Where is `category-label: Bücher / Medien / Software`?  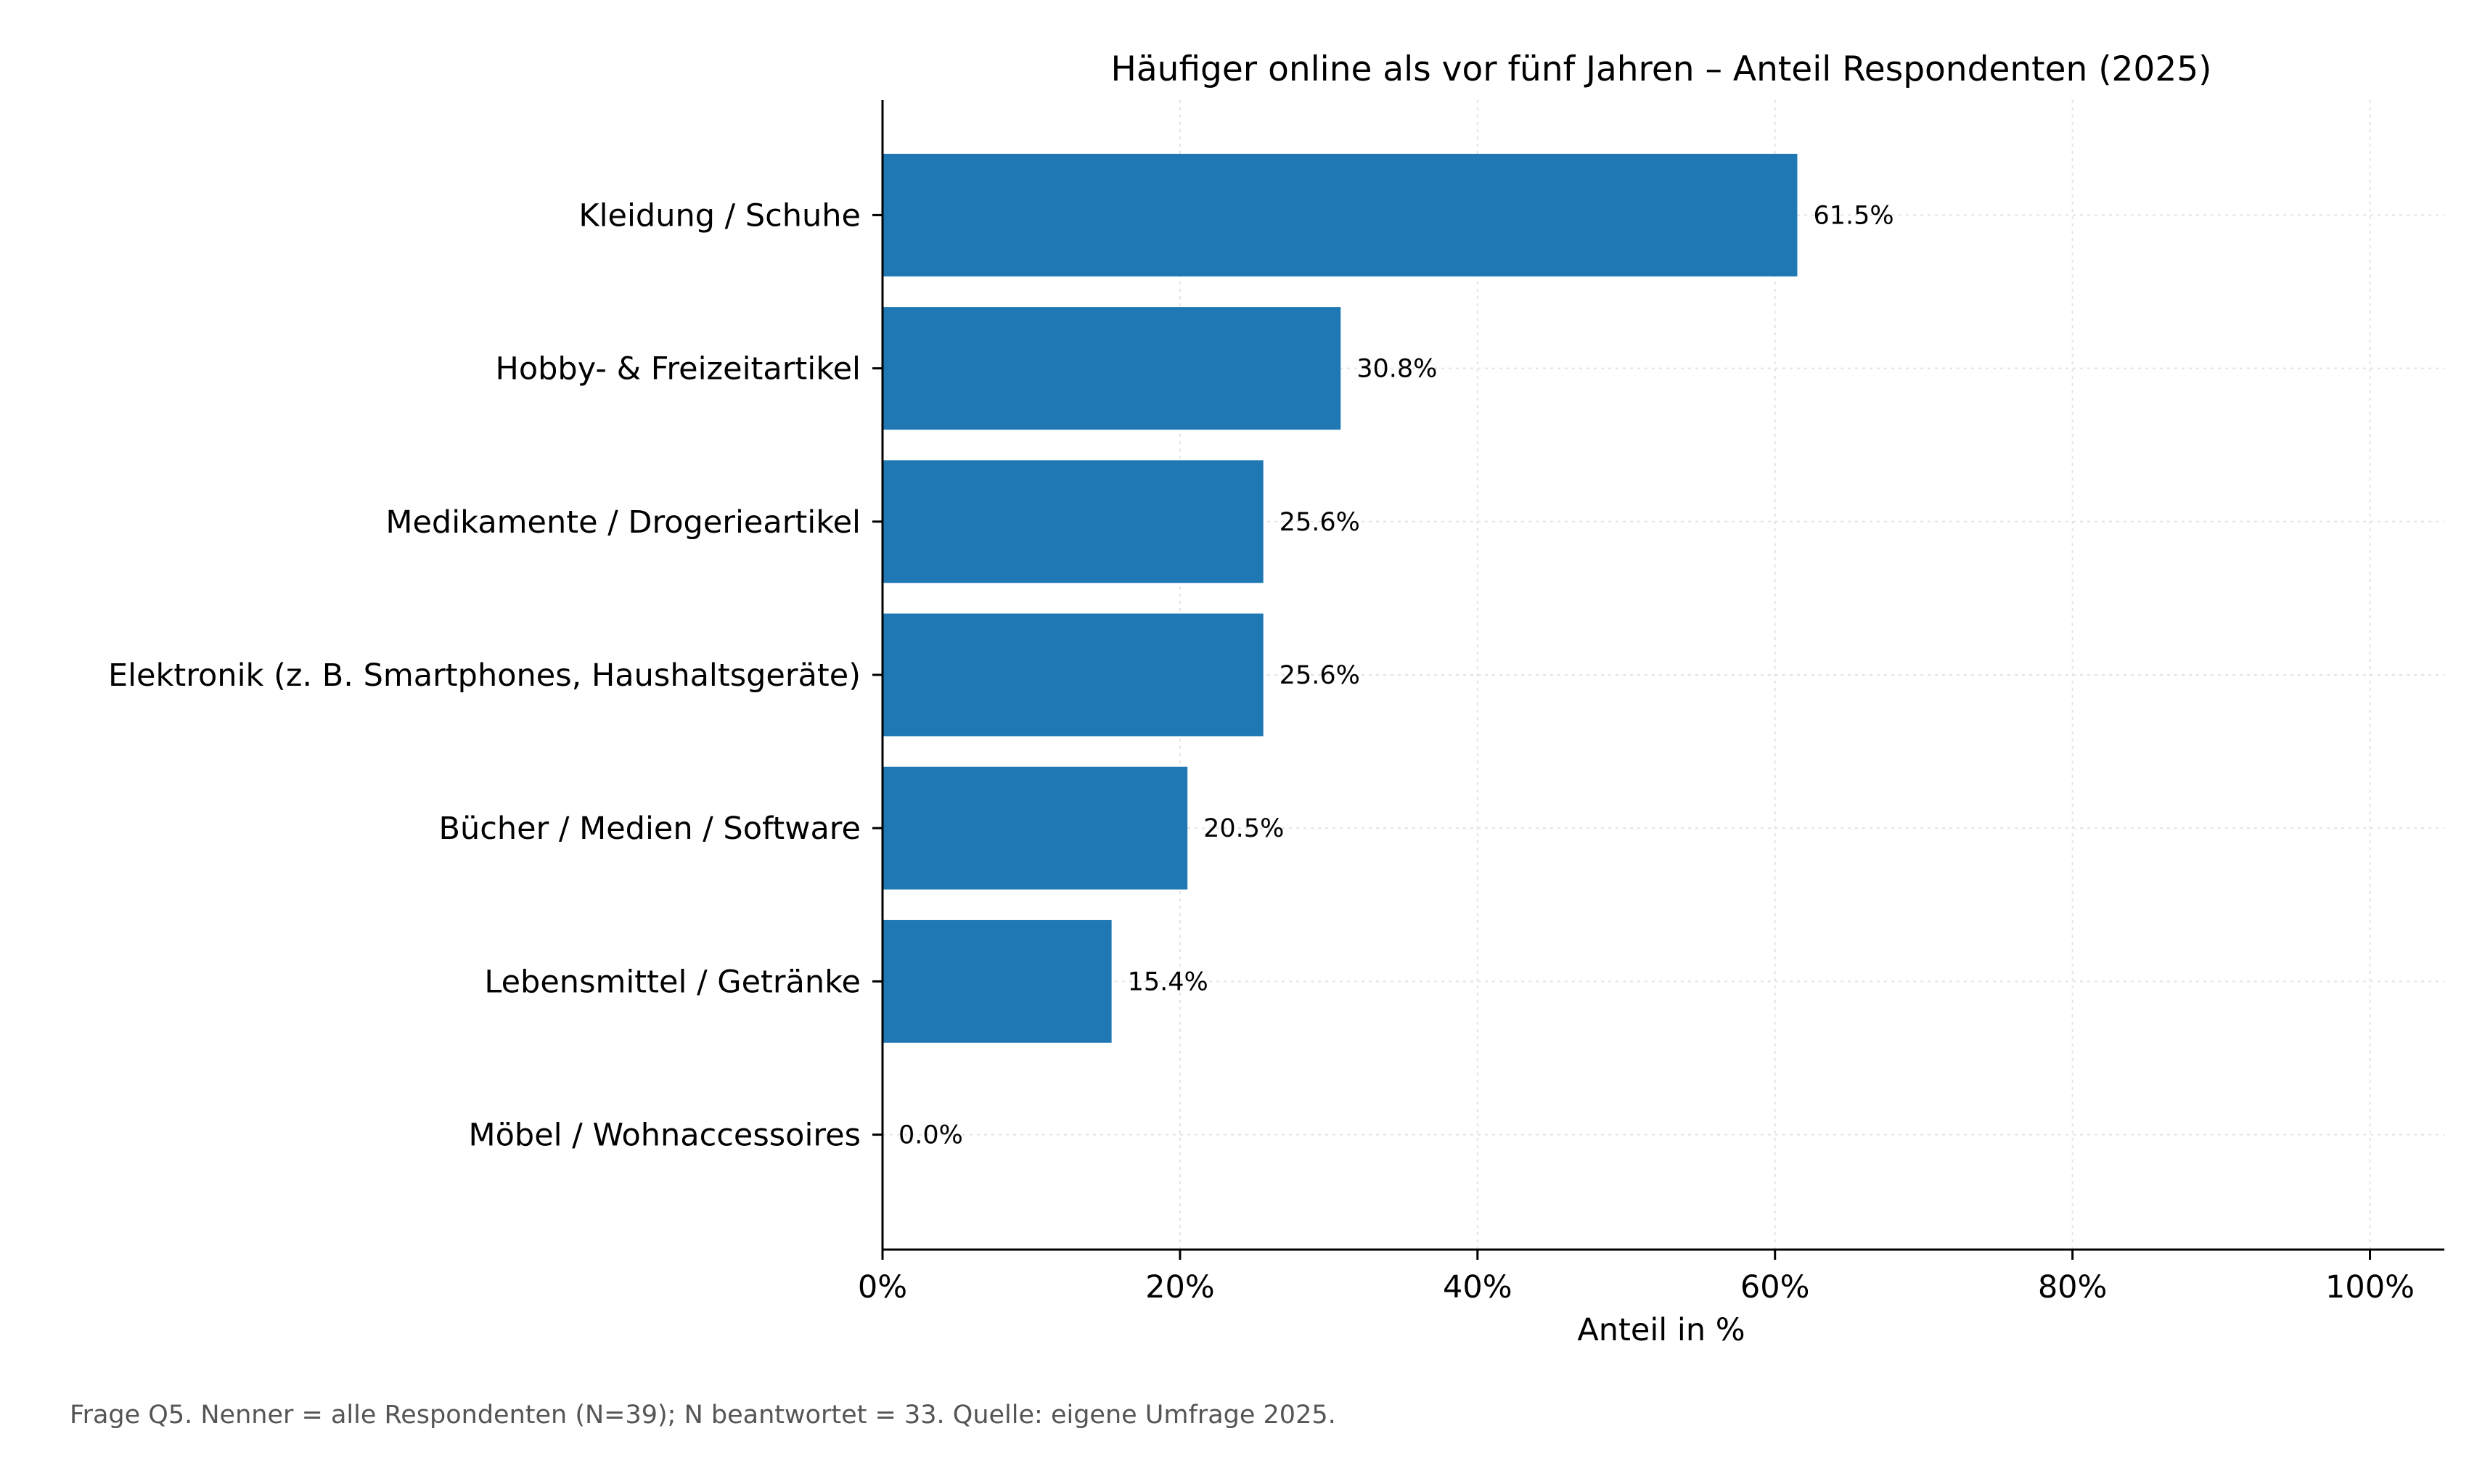
category-label: Bücher / Medien / Software is located at coordinates (650, 829).